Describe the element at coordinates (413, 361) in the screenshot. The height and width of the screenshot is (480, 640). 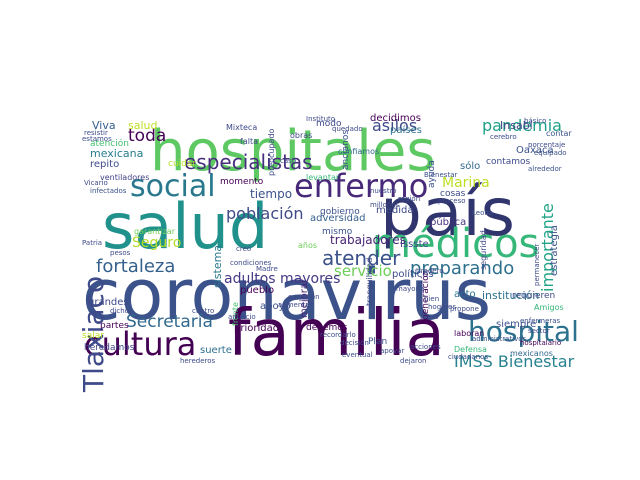
I see `wordcloud-word: dejaron` at that location.